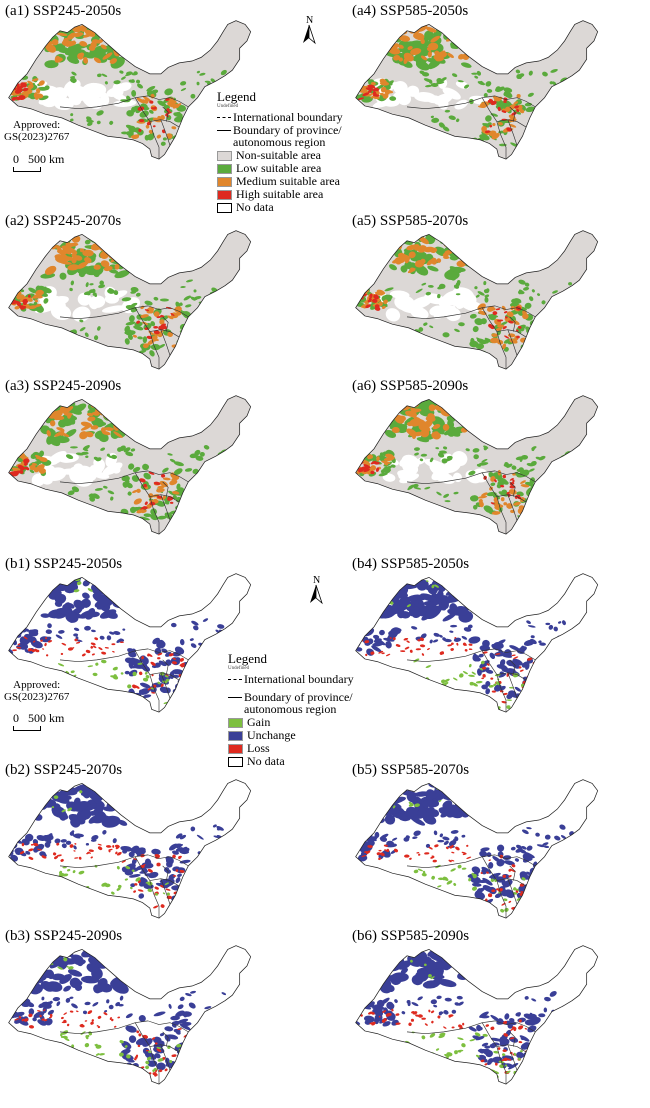  I want to click on scale-zero: 0, so click(16, 718).